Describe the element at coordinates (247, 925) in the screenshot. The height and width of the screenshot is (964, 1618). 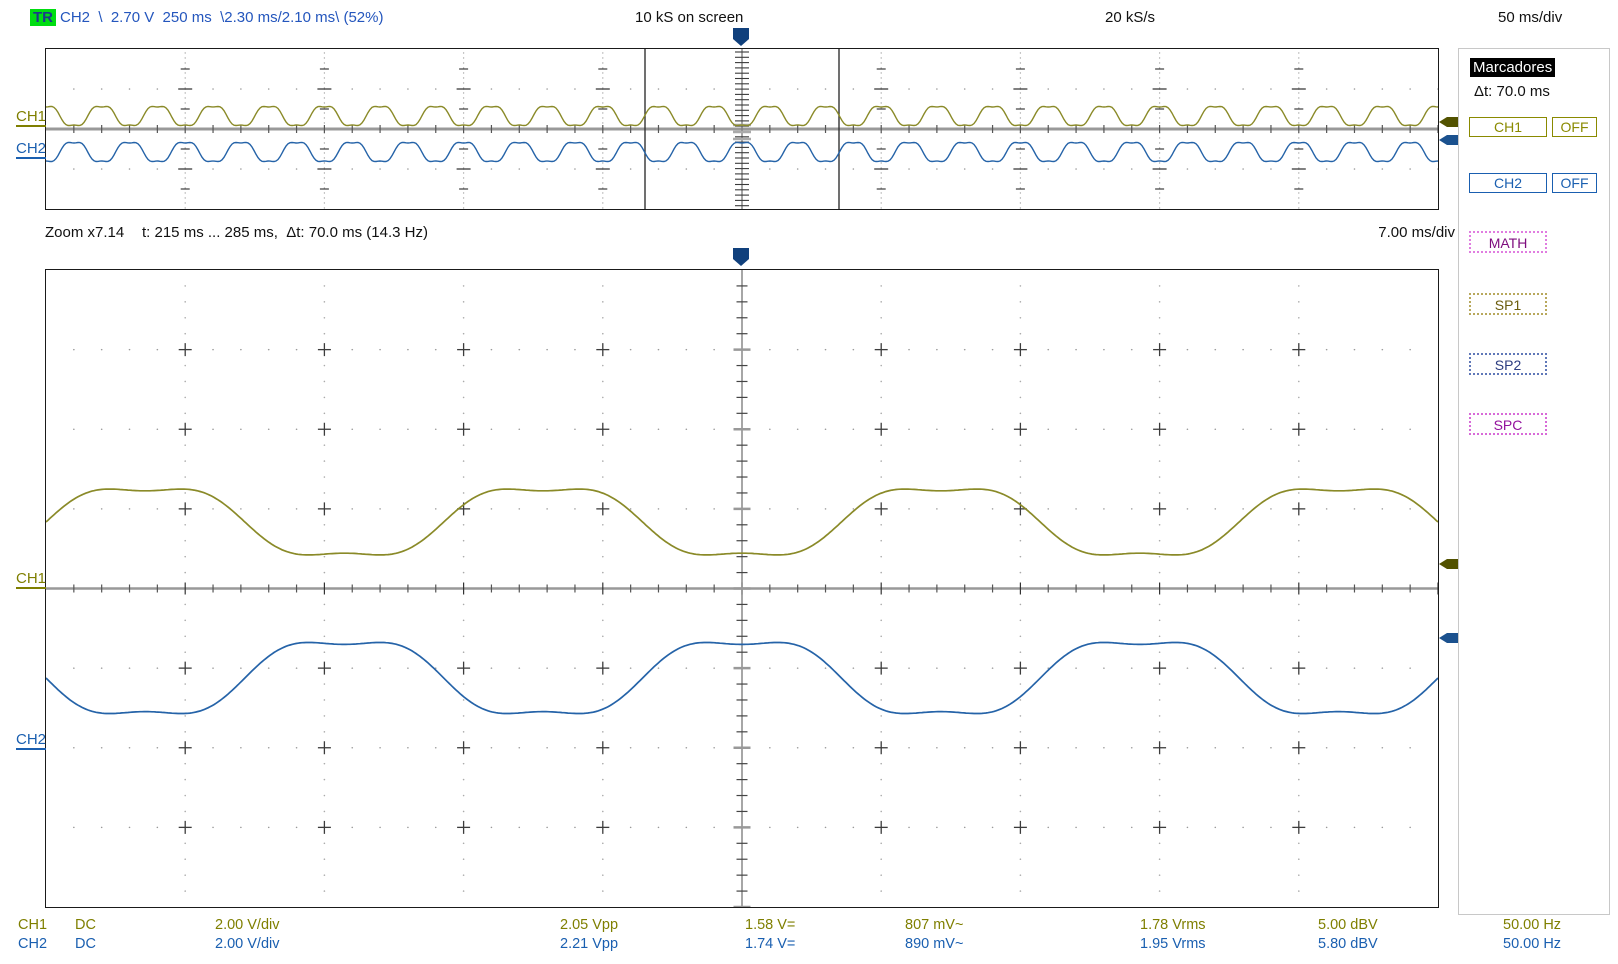
I see `ch1-volts-div: 2.00 V/div` at that location.